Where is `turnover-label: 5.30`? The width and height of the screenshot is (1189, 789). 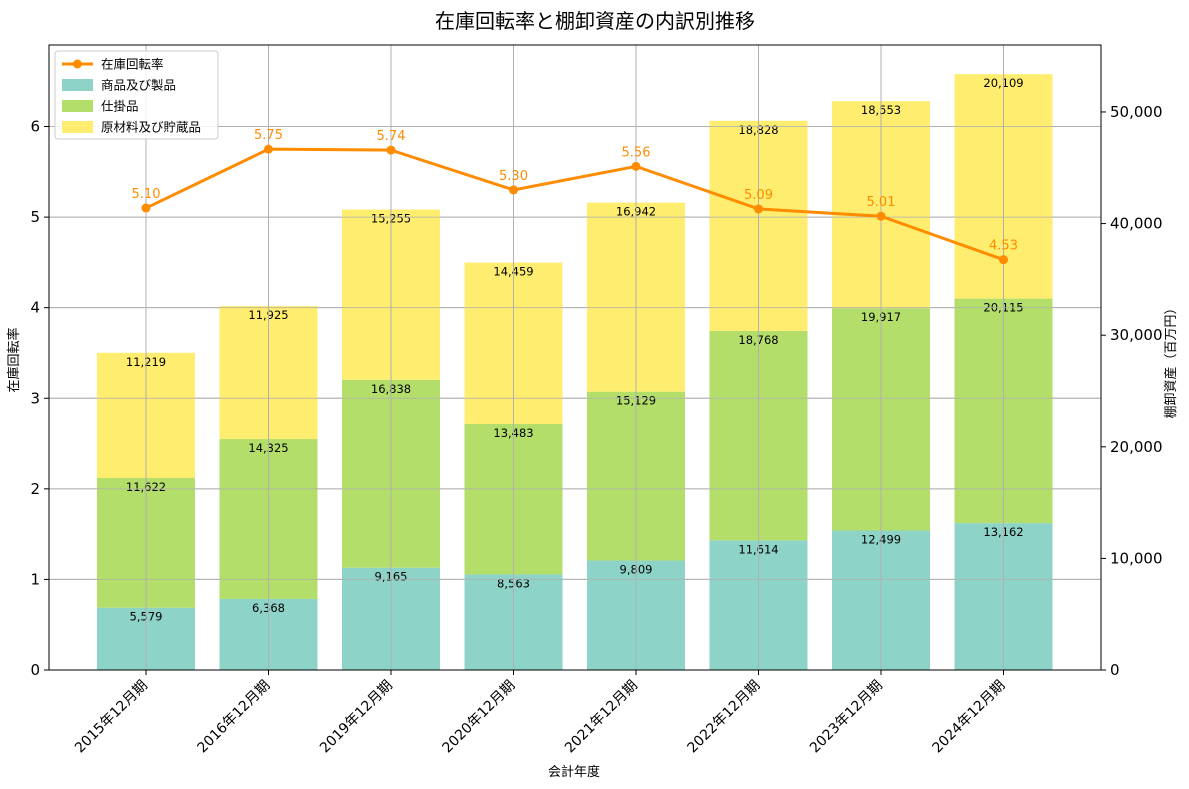 turnover-label: 5.30 is located at coordinates (513, 176).